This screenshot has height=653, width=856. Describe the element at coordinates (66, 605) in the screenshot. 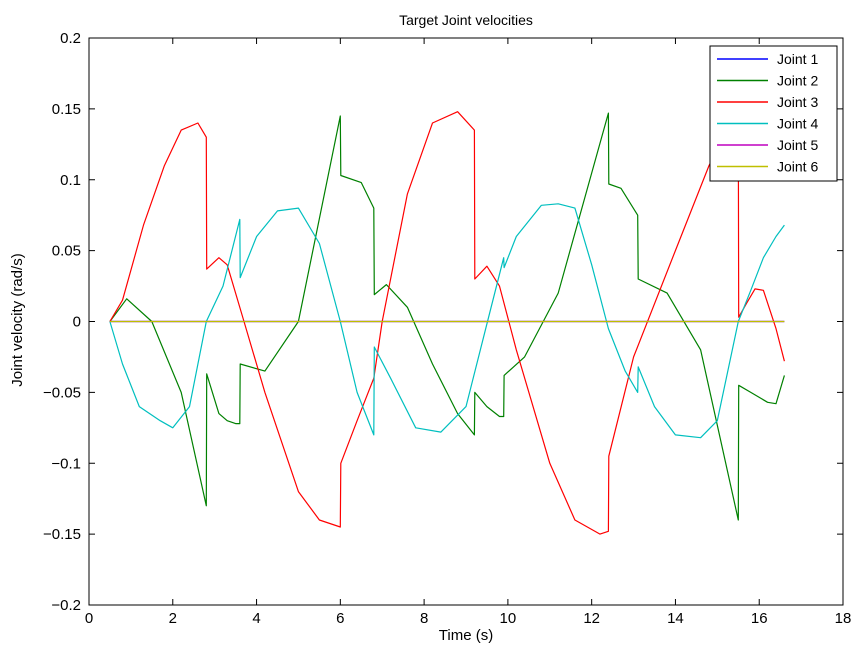

I see `y-tick-label: −0.2` at that location.